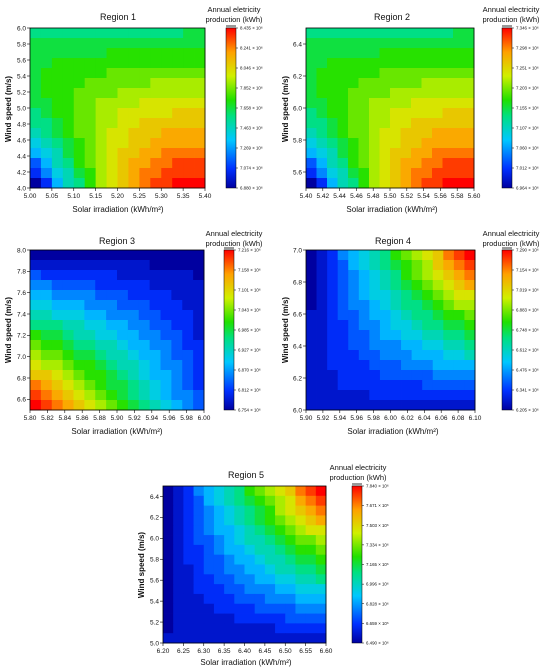 The image size is (550, 672). I want to click on colorbar-overflow-cap, so click(231, 26).